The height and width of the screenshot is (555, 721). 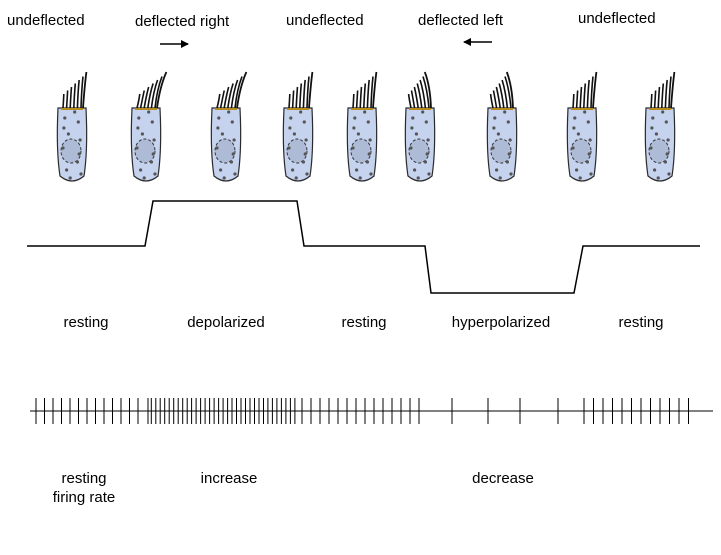 What do you see at coordinates (86, 322) in the screenshot?
I see `state-label-resting-1: resting` at bounding box center [86, 322].